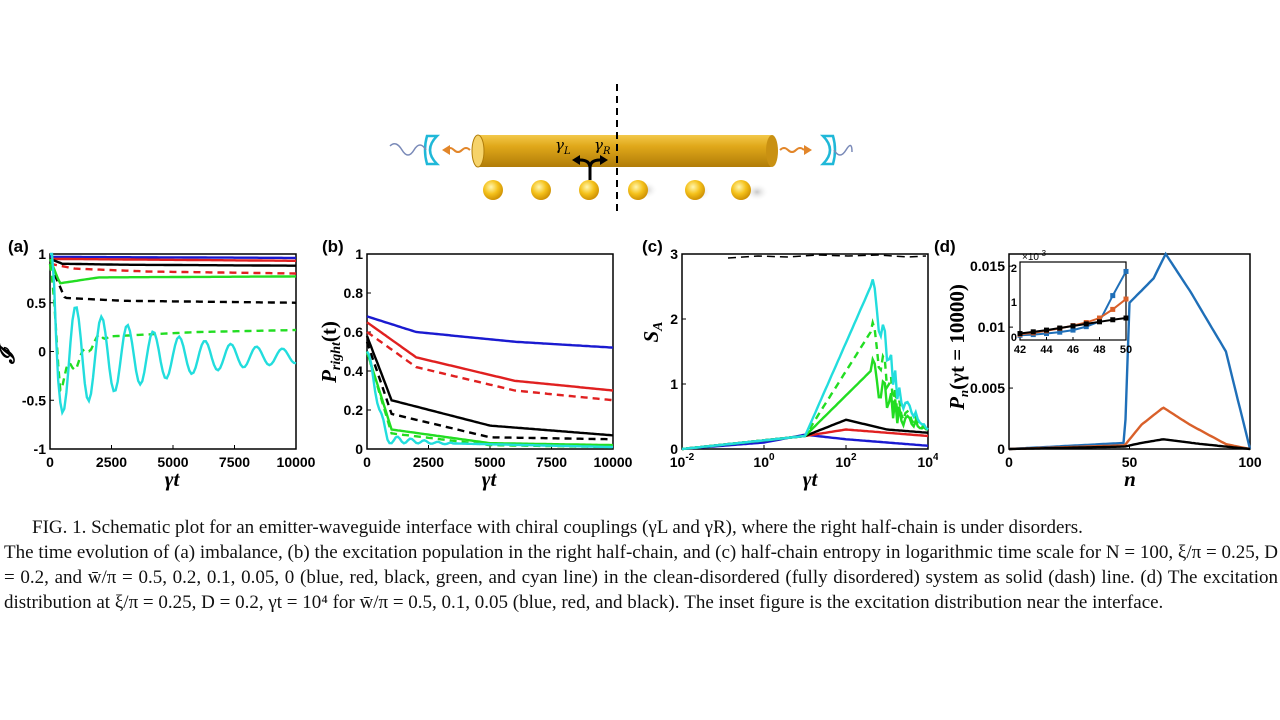  Describe the element at coordinates (1020, 350) in the screenshot. I see `inset-x-tick: 42` at that location.